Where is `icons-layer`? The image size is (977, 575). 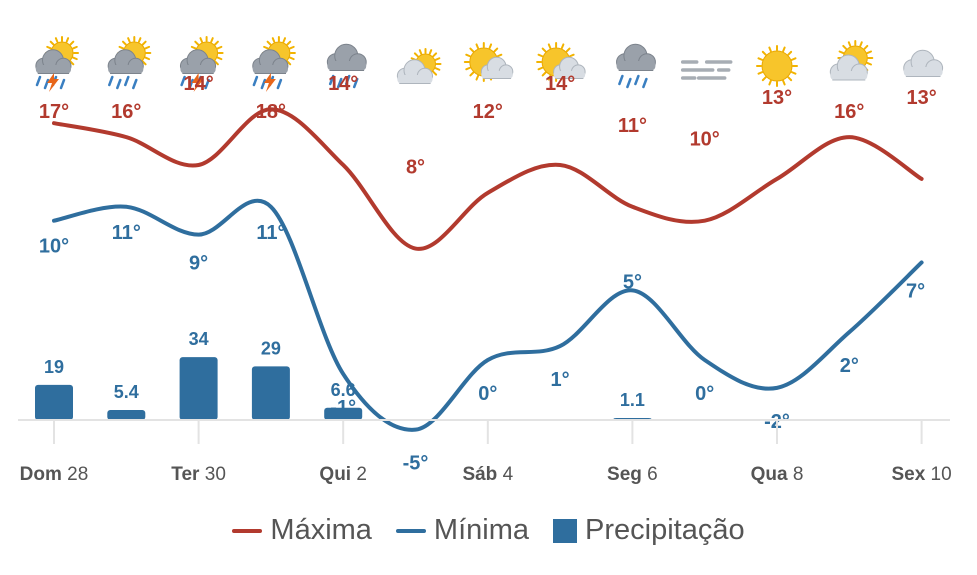 icons-layer is located at coordinates (489, 64).